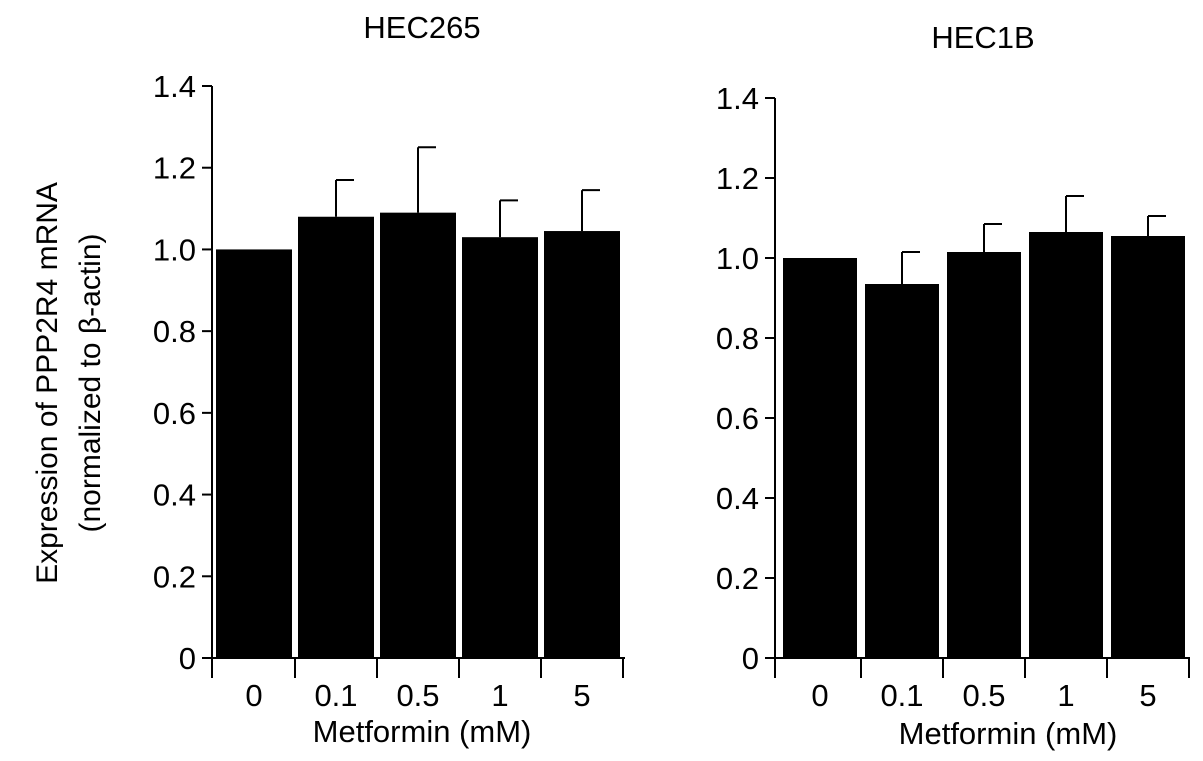  What do you see at coordinates (421, 27) in the screenshot?
I see `chart-title: HEC265` at bounding box center [421, 27].